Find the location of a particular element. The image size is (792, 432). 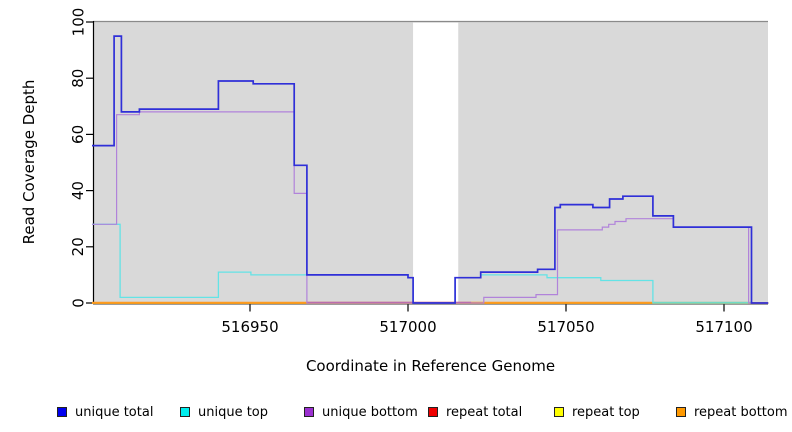

x-tick-label: 517000 is located at coordinates (407, 327).